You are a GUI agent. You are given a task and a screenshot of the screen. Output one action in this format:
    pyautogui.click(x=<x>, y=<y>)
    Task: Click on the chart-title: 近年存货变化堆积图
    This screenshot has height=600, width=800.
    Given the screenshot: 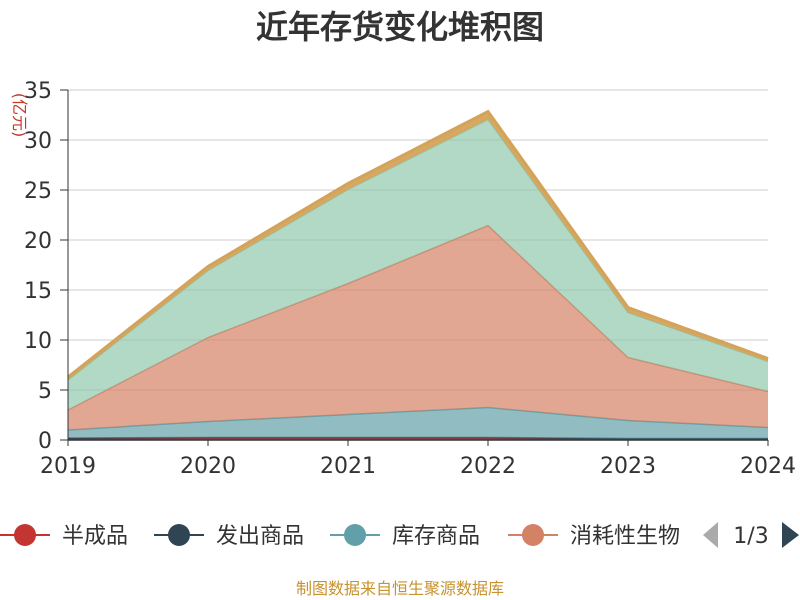 What is the action you would take?
    pyautogui.click(x=400, y=27)
    